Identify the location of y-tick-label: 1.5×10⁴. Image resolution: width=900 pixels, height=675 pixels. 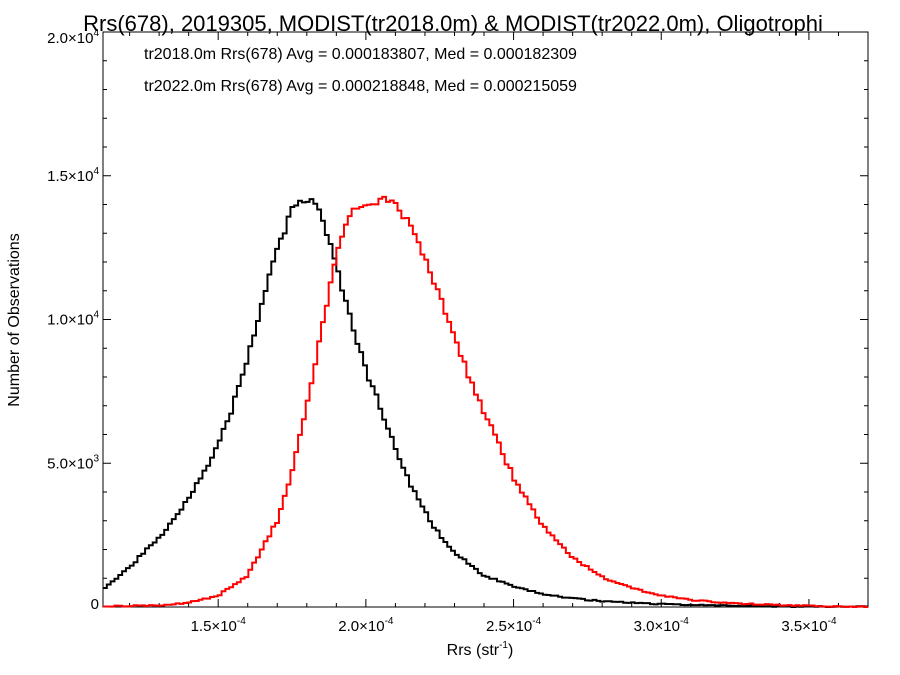
(73, 175).